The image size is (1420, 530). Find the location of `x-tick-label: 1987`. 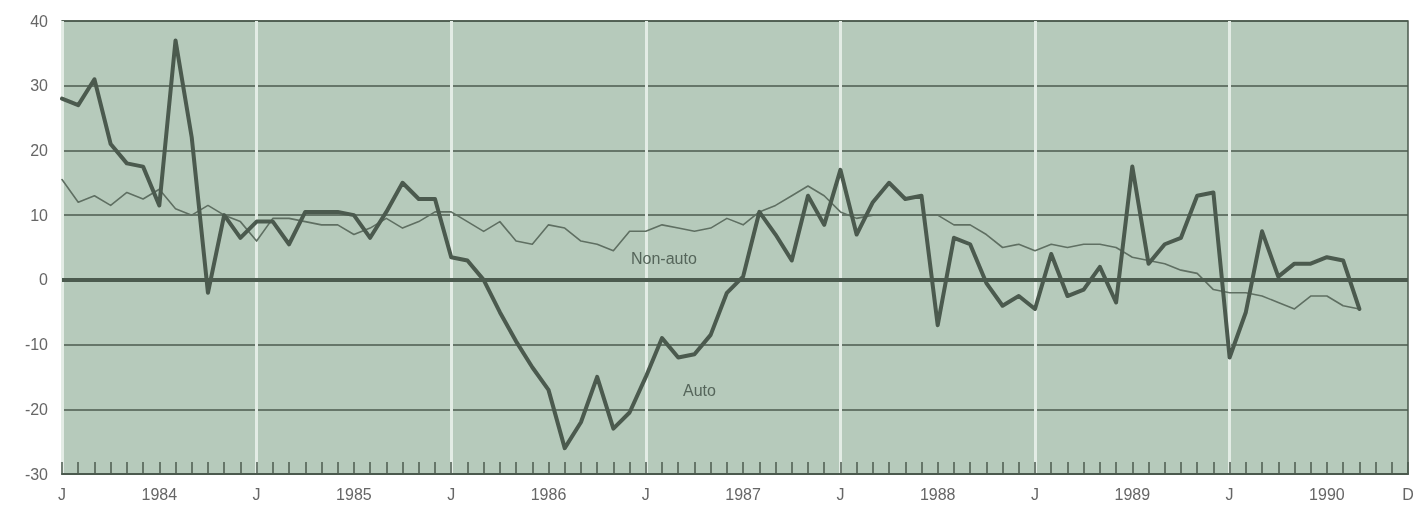

x-tick-label: 1987 is located at coordinates (743, 494).